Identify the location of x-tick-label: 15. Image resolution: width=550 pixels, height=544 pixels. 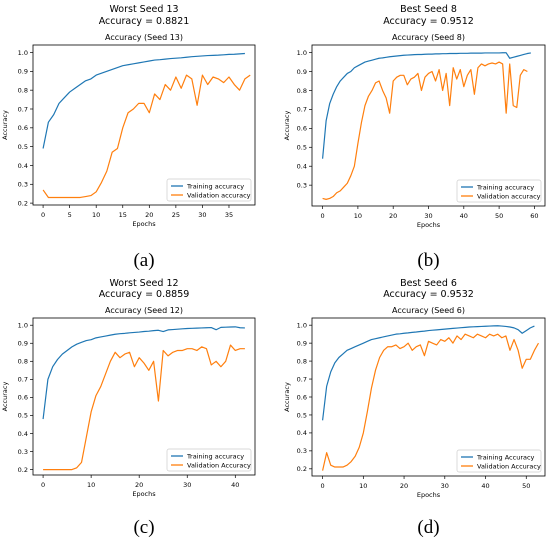
(123, 215).